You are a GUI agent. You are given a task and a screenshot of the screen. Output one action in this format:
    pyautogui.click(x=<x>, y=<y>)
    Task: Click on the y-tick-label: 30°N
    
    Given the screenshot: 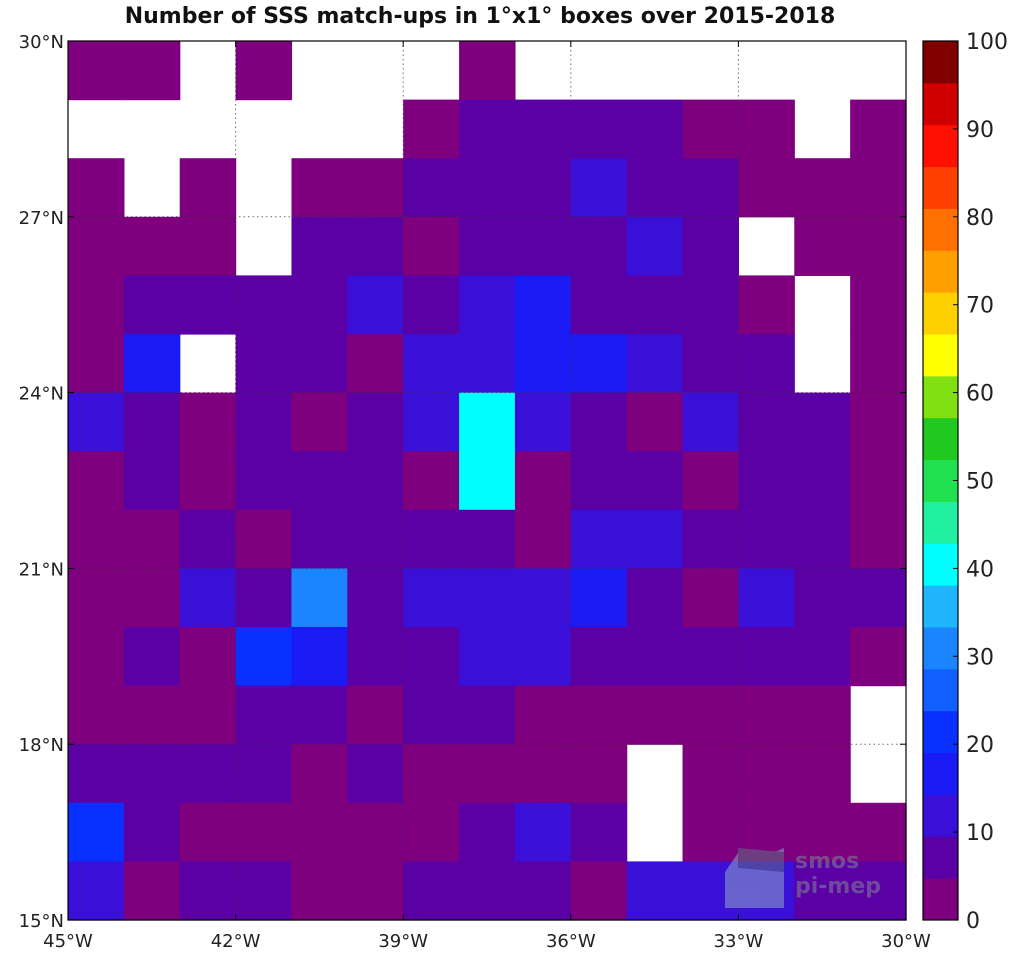 What is the action you would take?
    pyautogui.click(x=41, y=42)
    